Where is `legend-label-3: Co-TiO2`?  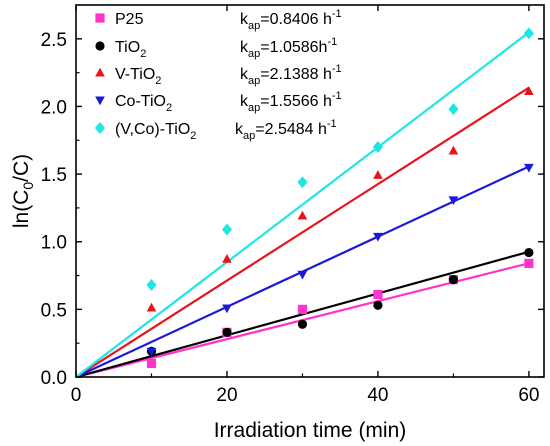 legend-label-3: Co-TiO2 is located at coordinates (143, 103).